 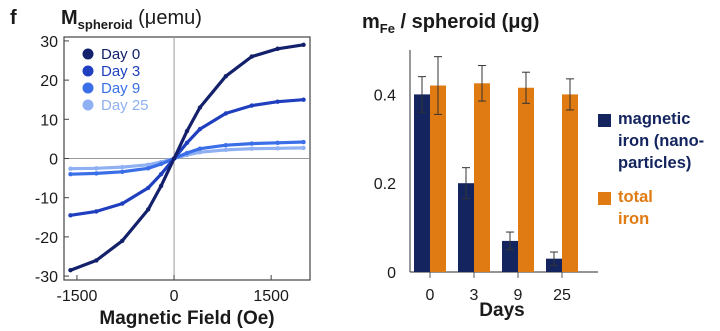 What do you see at coordinates (474, 295) in the screenshot?
I see `right-x-tick-label: 3` at bounding box center [474, 295].